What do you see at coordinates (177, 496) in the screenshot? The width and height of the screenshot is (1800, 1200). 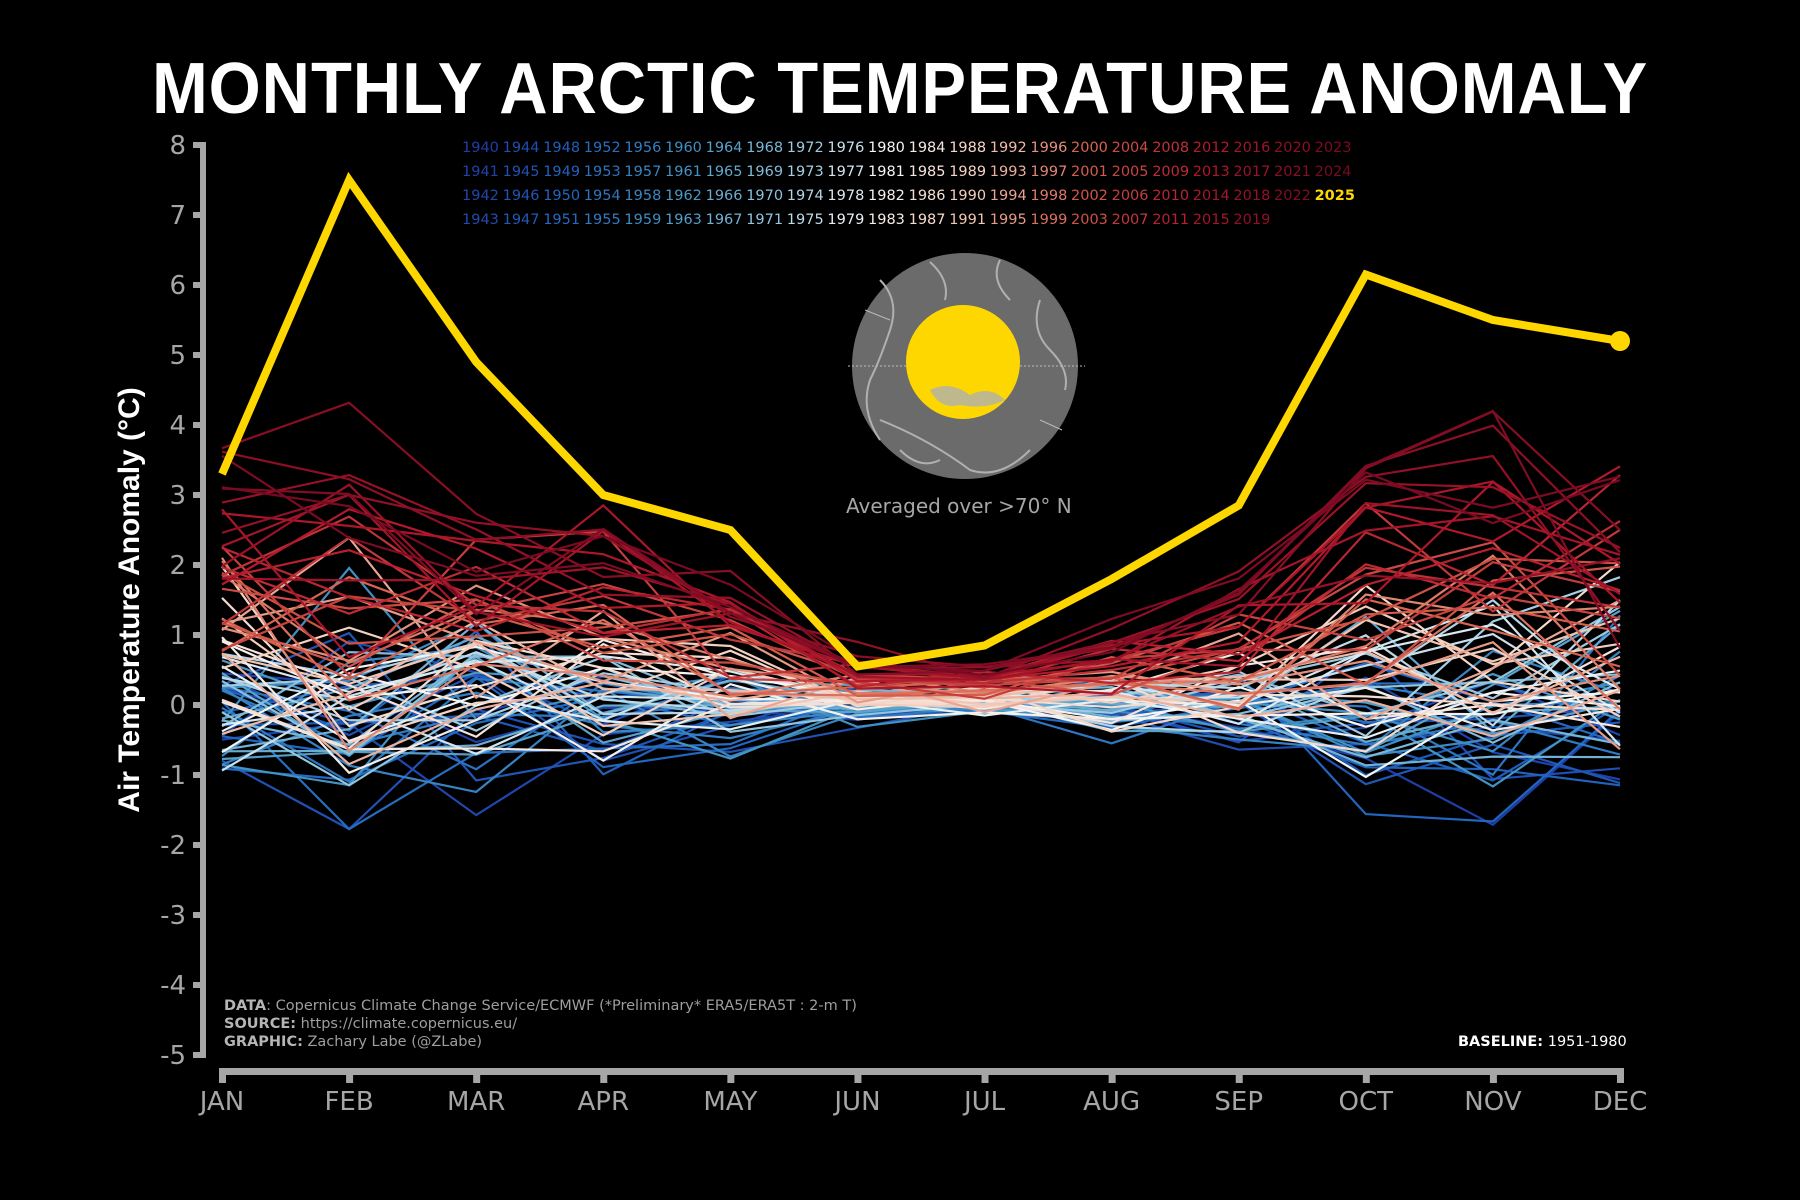 I see `y-tick-label: 3` at bounding box center [177, 496].